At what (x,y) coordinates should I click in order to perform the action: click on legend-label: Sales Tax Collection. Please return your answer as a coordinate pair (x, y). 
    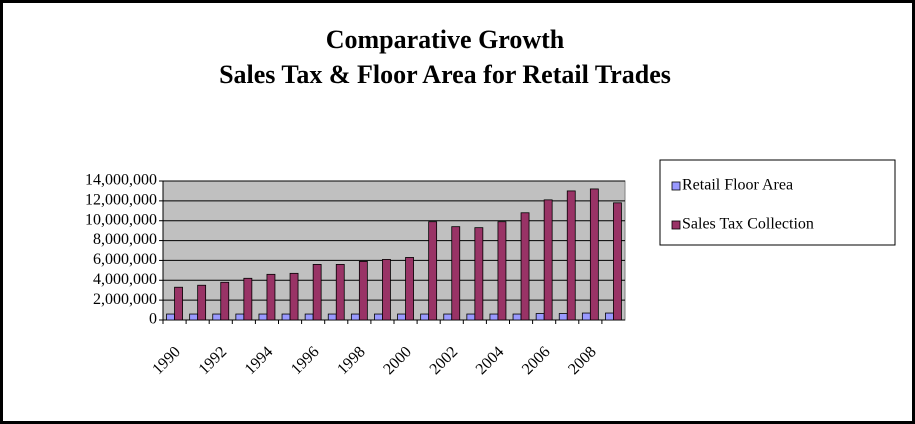
    Looking at the image, I should click on (748, 224).